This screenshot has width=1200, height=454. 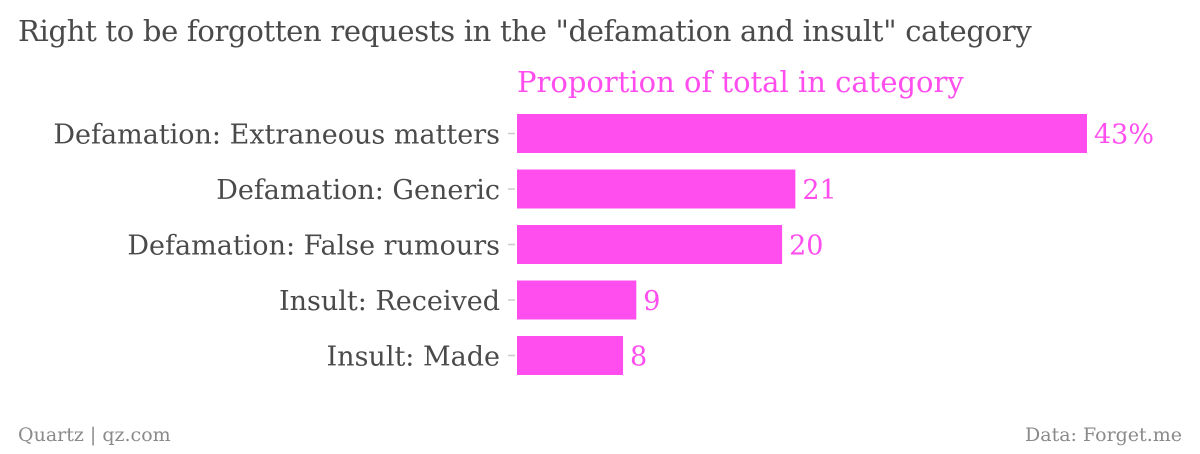 What do you see at coordinates (413, 357) in the screenshot?
I see `category-label: Insult: Made` at bounding box center [413, 357].